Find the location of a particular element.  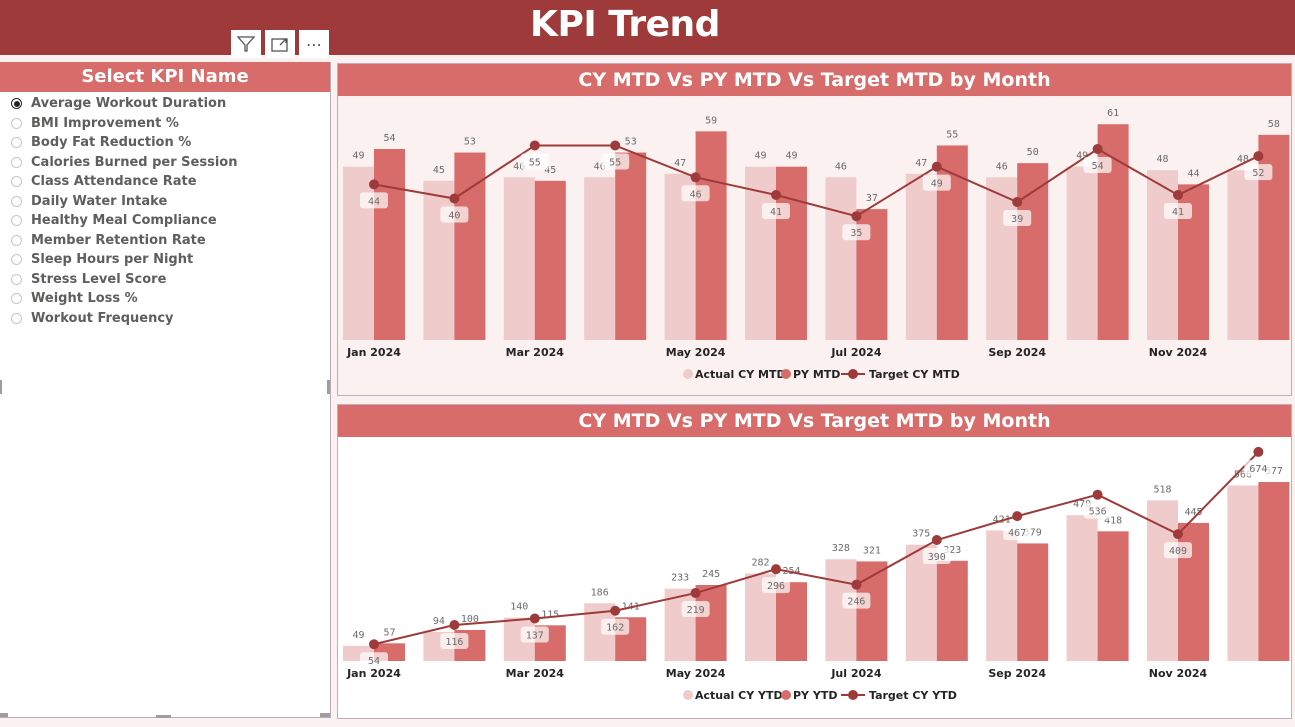

ytd-target-label: 219 is located at coordinates (696, 610).